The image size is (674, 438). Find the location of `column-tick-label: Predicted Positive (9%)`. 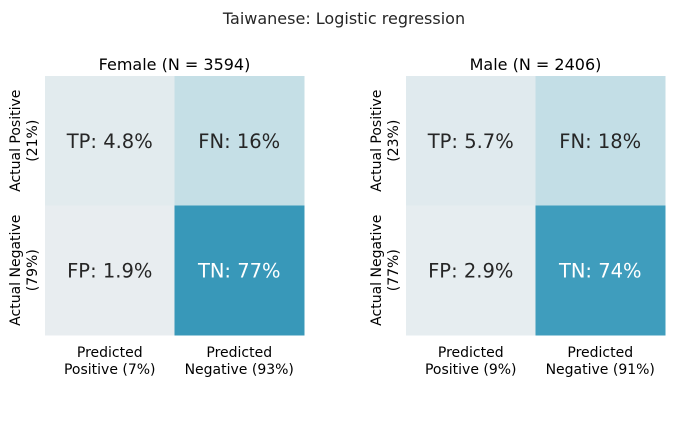

column-tick-label: Predicted Positive (9%) is located at coordinates (471, 361).